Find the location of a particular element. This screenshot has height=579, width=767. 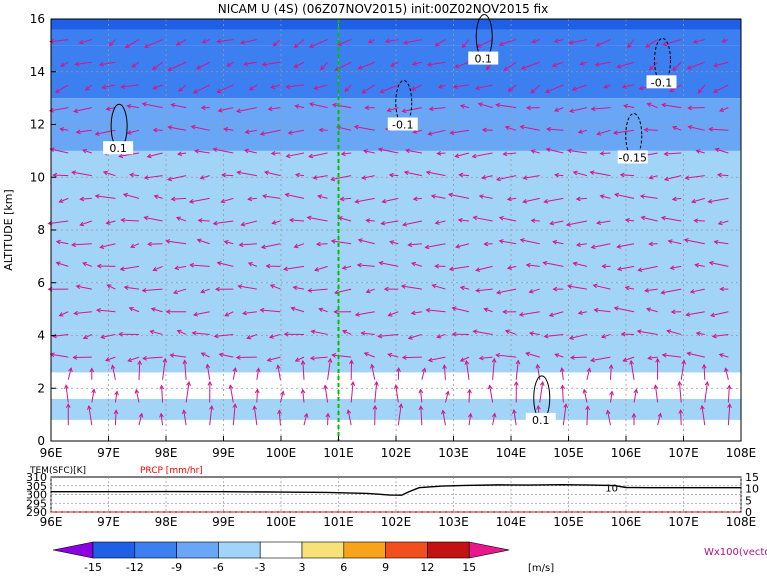

y-tick-label: 16 is located at coordinates (37, 19).